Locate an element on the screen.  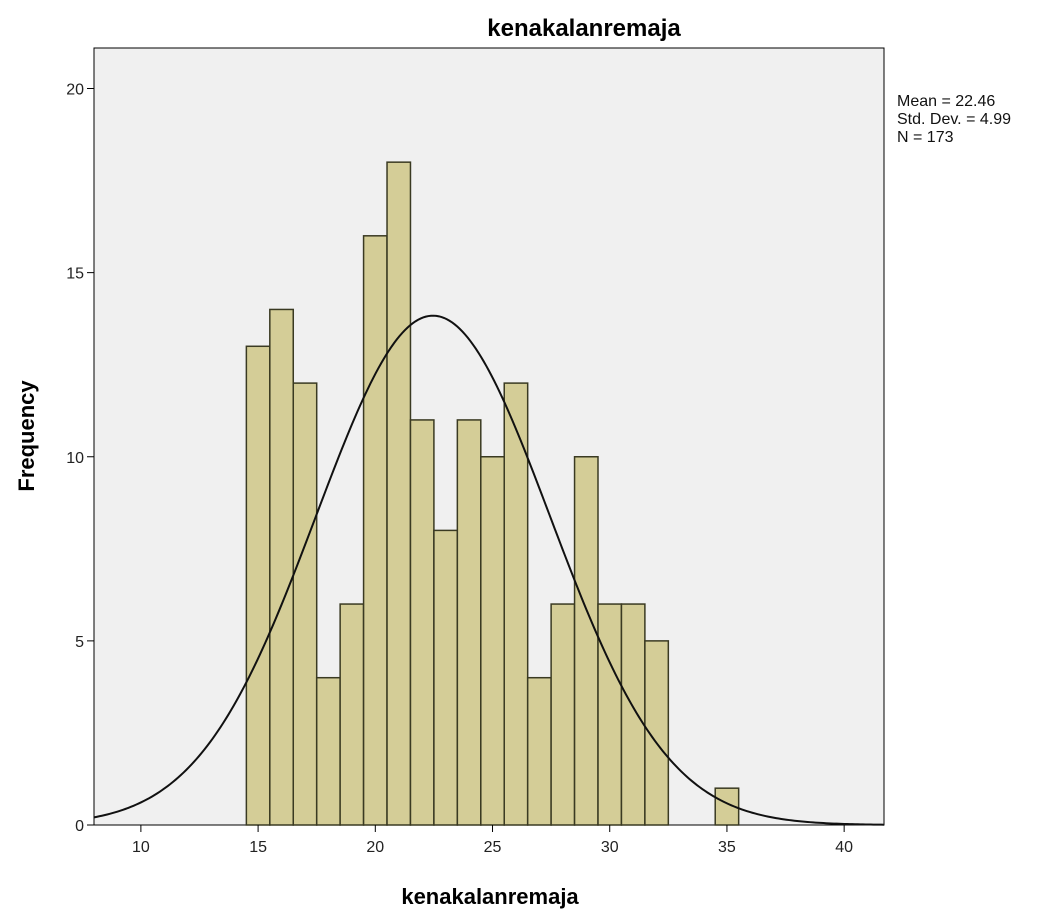
x-axis-ticks: 10 15 20 25 30 35 40 is located at coordinates (492, 840).